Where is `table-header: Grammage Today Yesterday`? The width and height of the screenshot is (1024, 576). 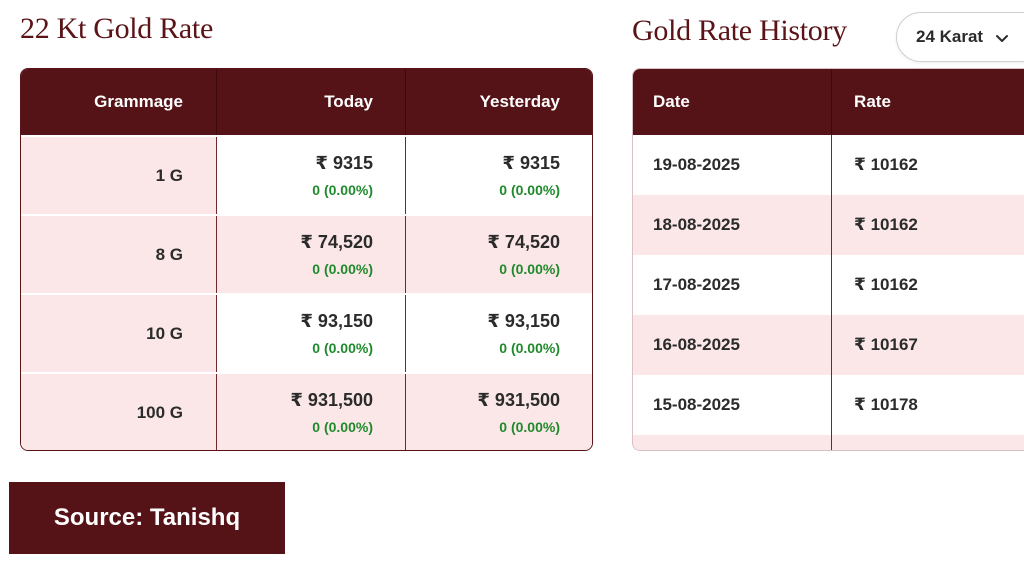
table-header: Grammage Today Yesterday is located at coordinates (306, 102).